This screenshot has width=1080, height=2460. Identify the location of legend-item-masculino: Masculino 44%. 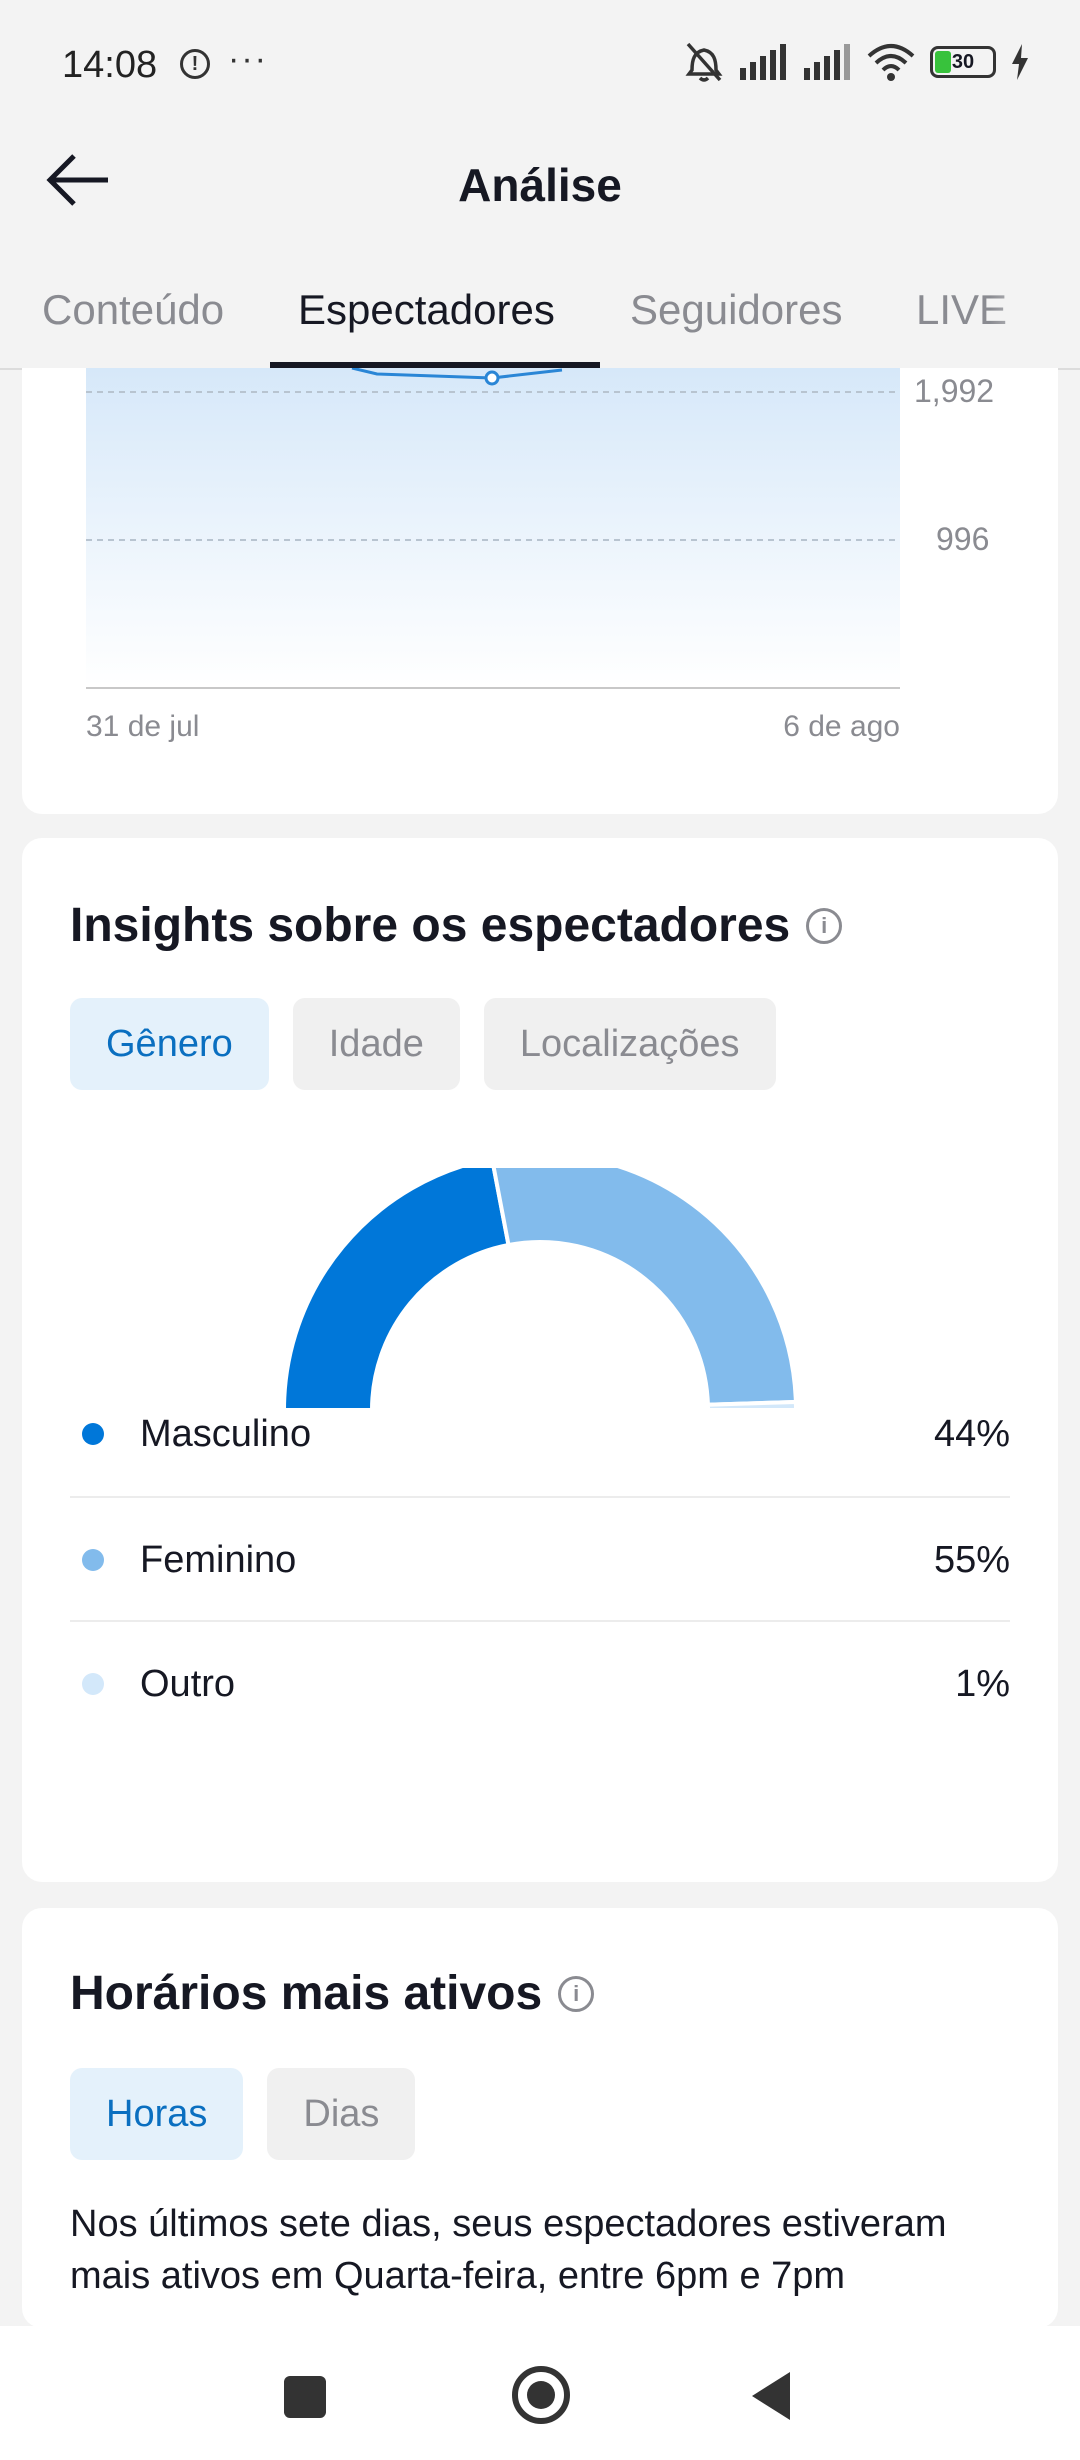
(540, 1434).